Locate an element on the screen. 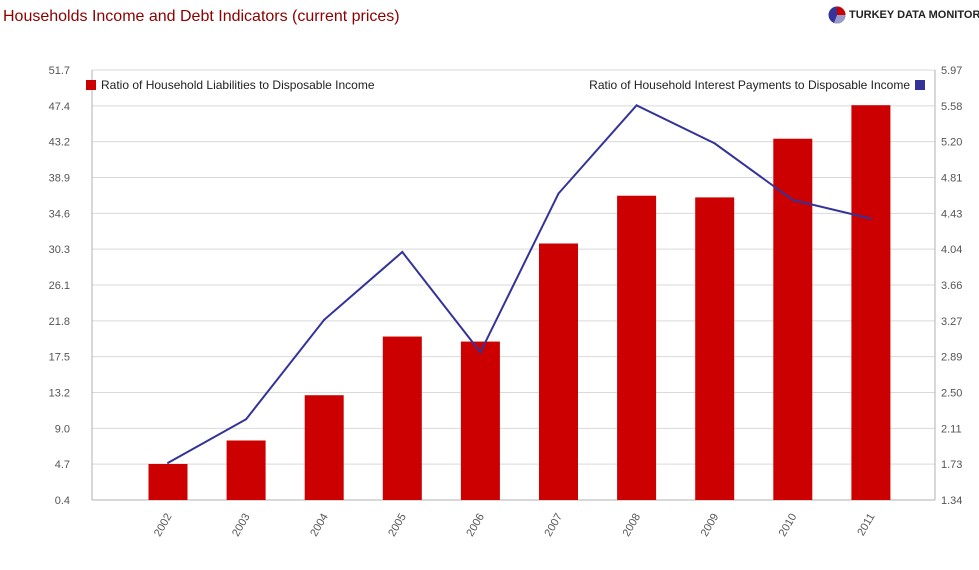  y-left-tick-label: 9.0 is located at coordinates (62, 429).